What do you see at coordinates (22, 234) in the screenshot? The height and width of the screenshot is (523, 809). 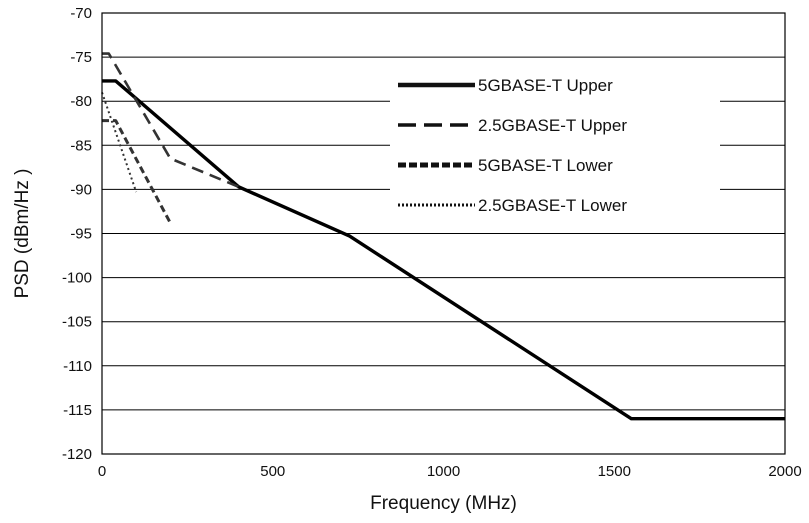 I see `y-axis-title: PSD (dBm/Hz )` at bounding box center [22, 234].